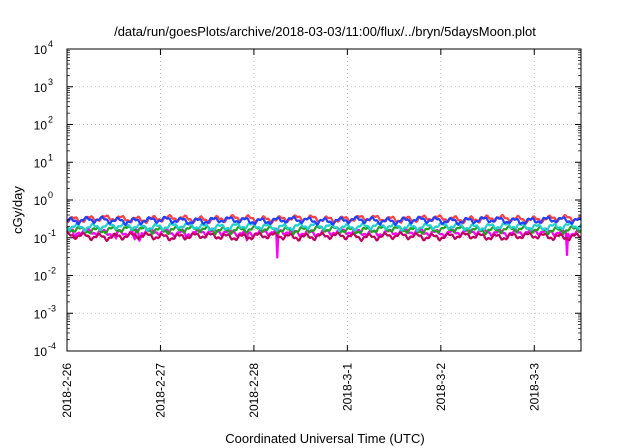 This screenshot has height=448, width=640. I want to click on y-tick-exponent: 2, so click(50, 120).